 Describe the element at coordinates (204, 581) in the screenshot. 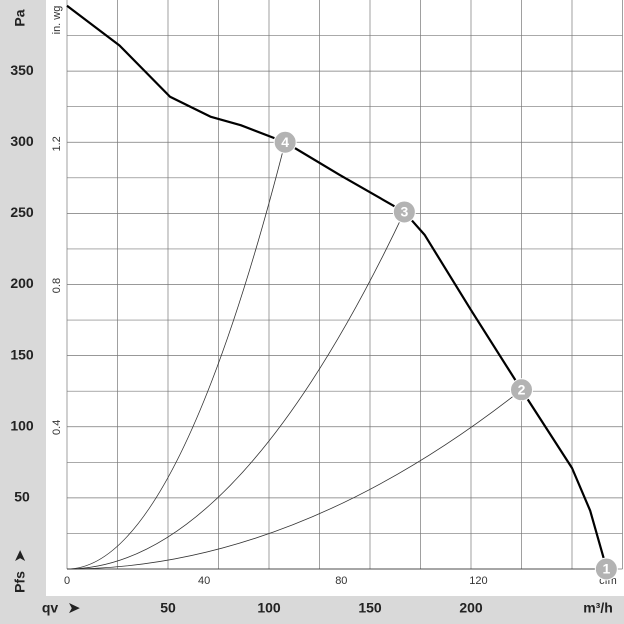

I see `x2-tick-label: 40` at that location.